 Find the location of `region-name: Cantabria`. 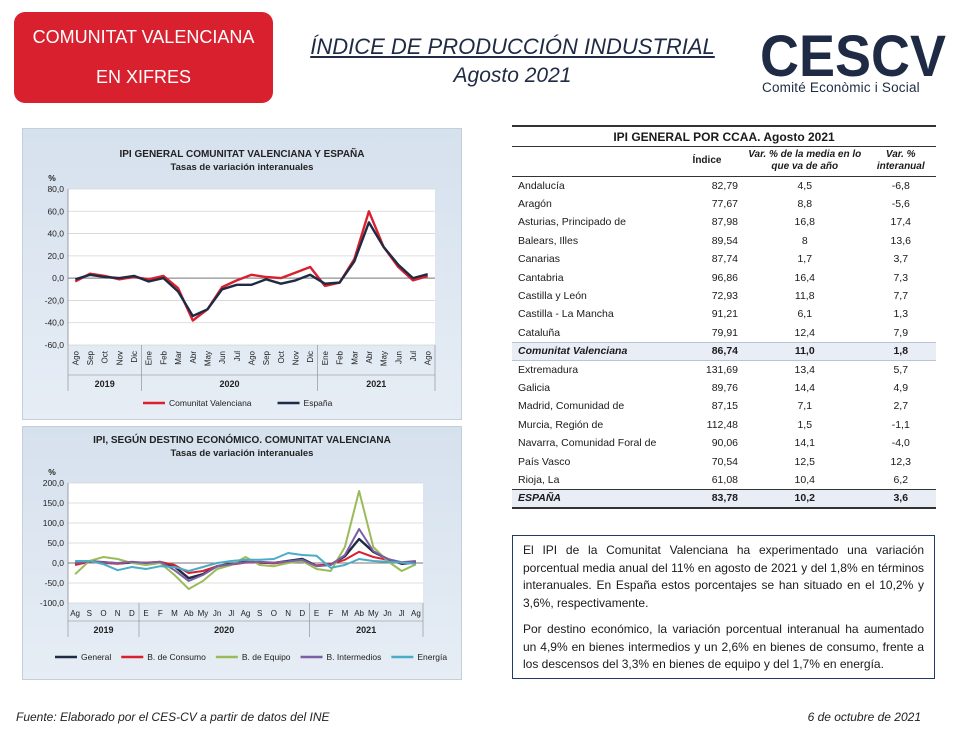

region-name: Cantabria is located at coordinates (541, 277).